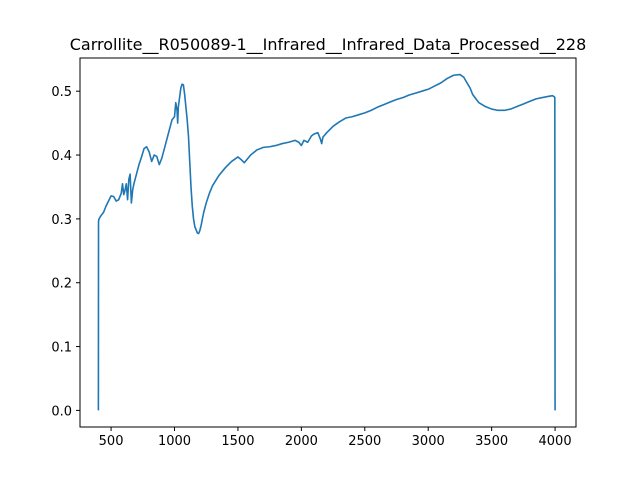 The width and height of the screenshot is (640, 480). Describe the element at coordinates (491, 441) in the screenshot. I see `x-tick-label: 3500` at that location.